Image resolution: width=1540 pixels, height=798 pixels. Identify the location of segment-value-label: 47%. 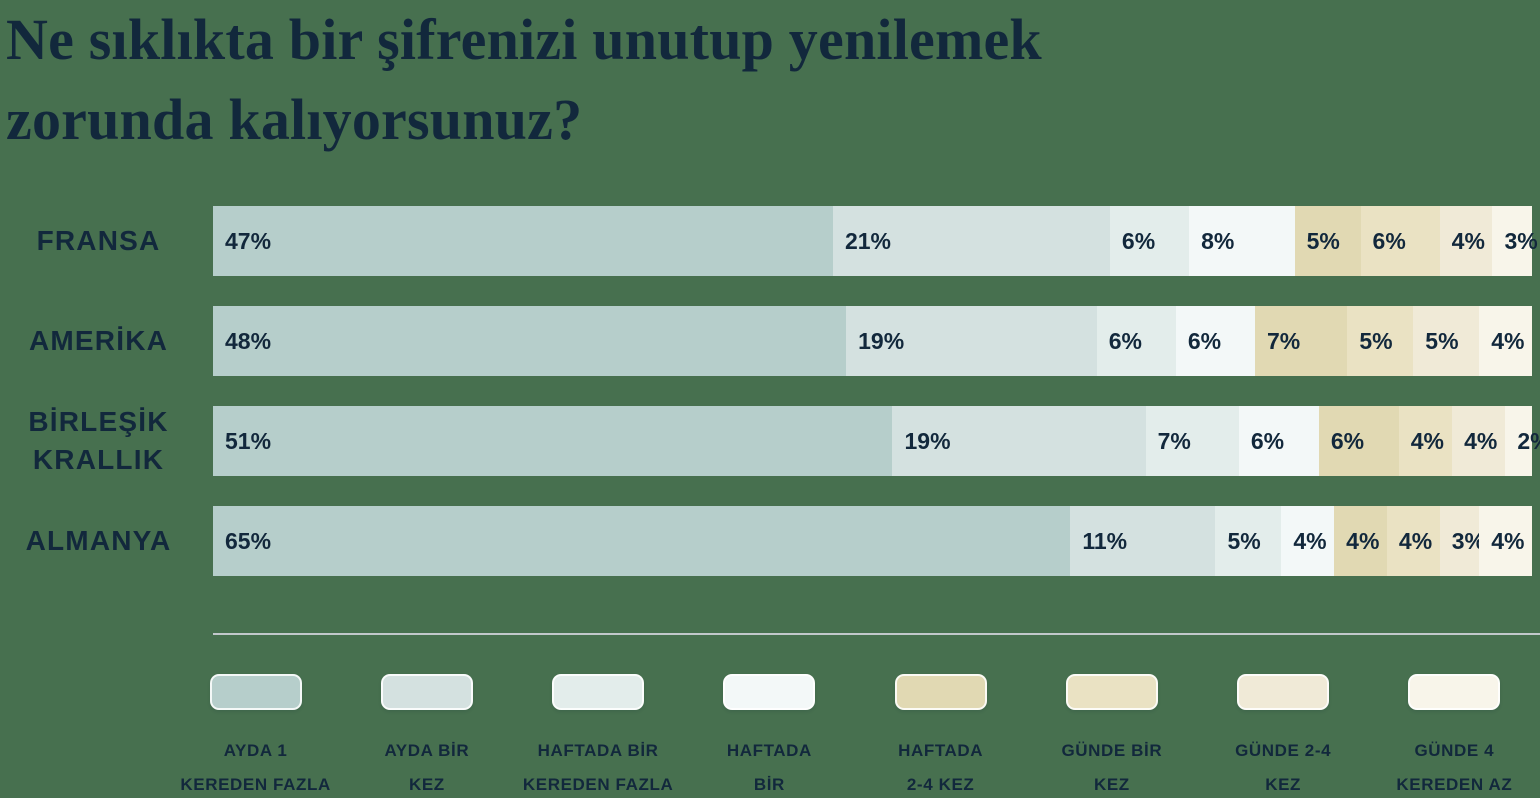
(248, 240).